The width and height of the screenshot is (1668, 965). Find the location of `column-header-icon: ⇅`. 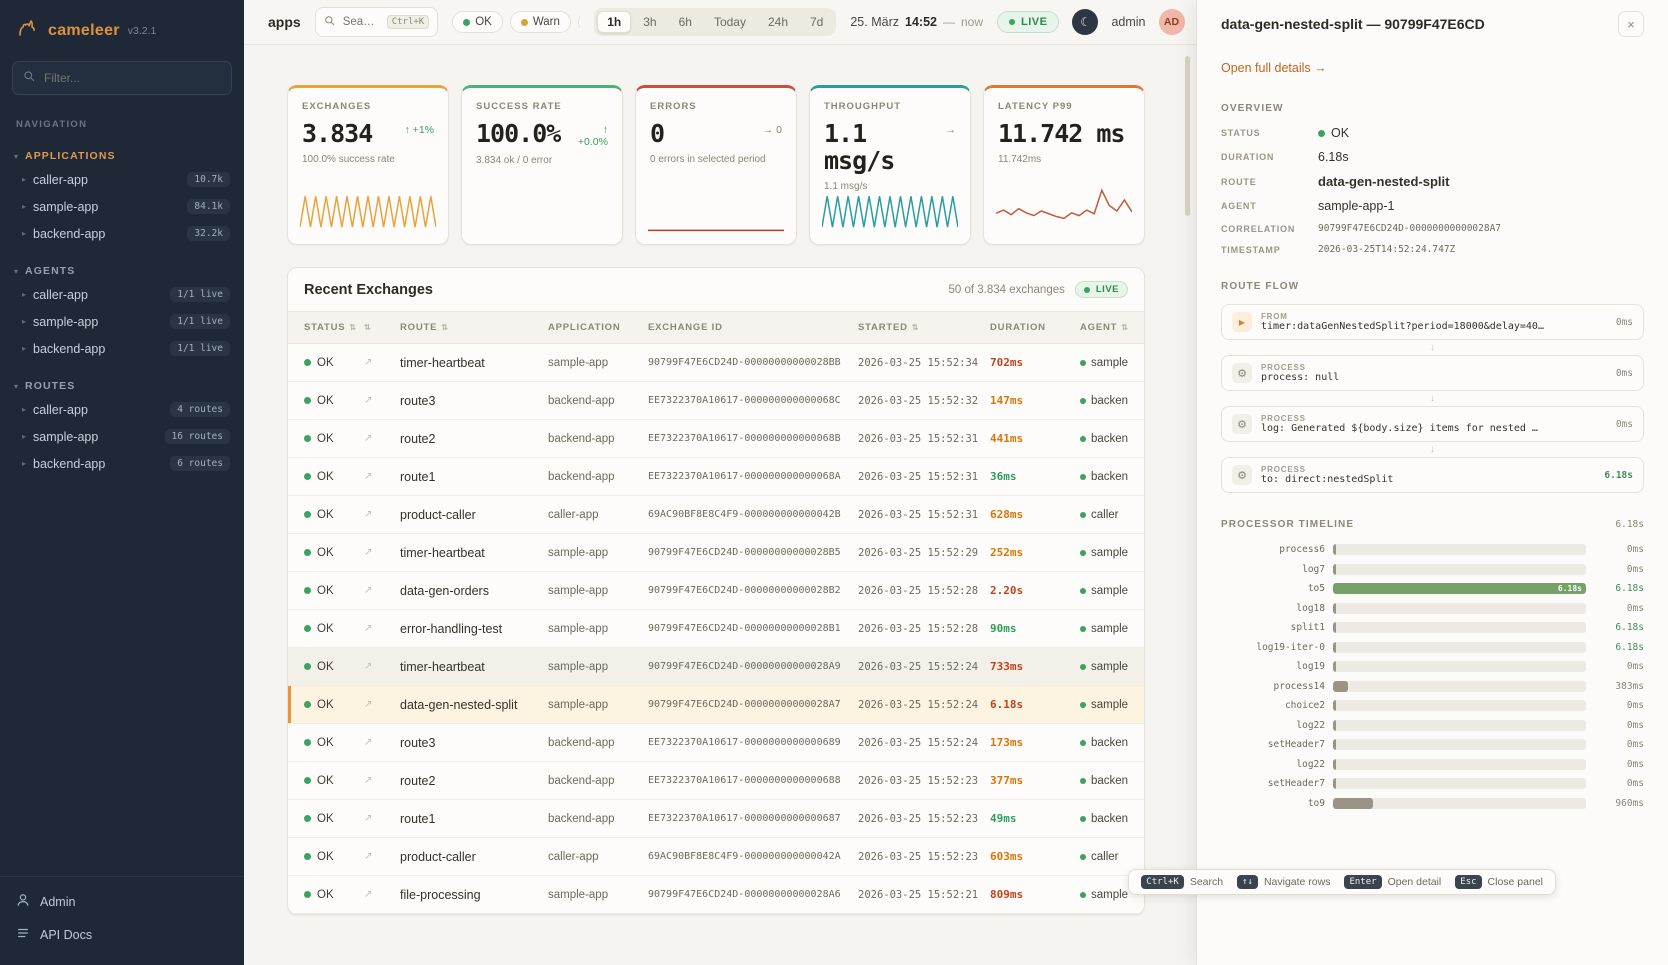

column-header-icon: ⇅ is located at coordinates (382, 327).